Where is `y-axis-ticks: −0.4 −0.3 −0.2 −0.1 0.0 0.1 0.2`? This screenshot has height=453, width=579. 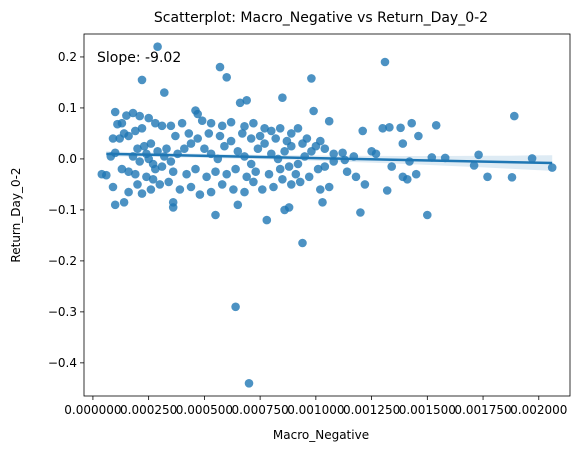
y-axis-ticks: −0.4 −0.3 −0.2 −0.1 0.0 0.1 0.2 is located at coordinates (66, 210).